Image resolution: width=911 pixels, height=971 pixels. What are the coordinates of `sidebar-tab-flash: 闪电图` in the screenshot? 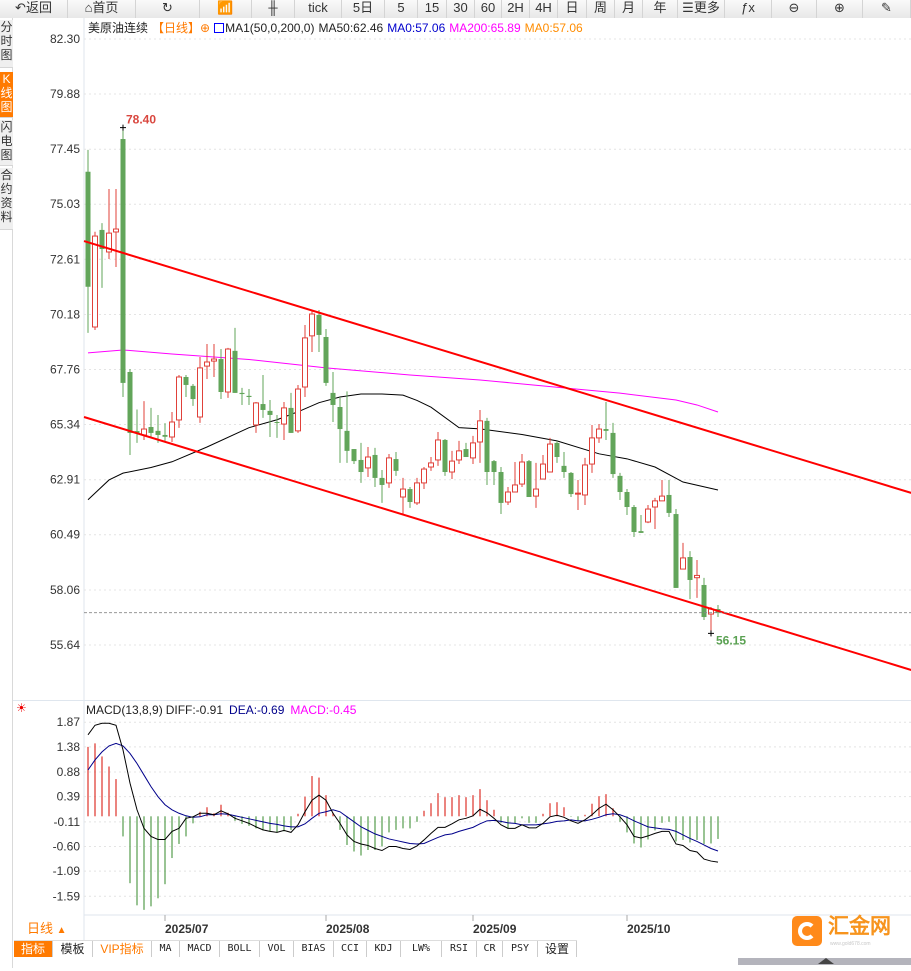 It's located at (6, 143).